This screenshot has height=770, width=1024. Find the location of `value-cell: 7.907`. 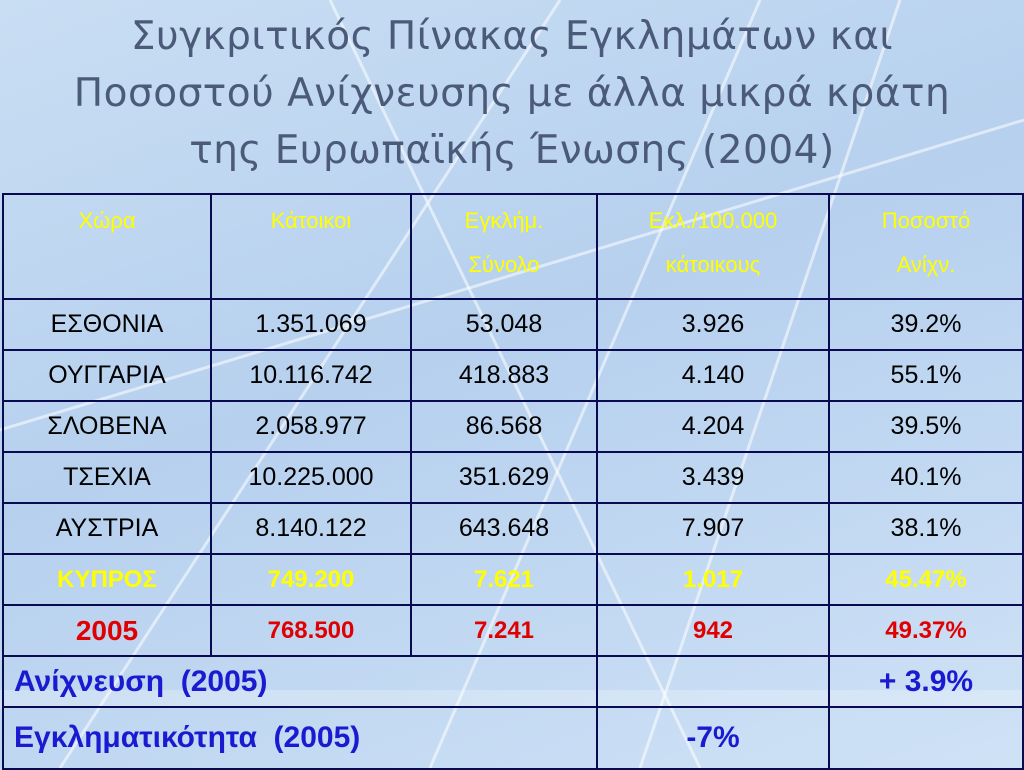

value-cell: 7.907 is located at coordinates (713, 528).